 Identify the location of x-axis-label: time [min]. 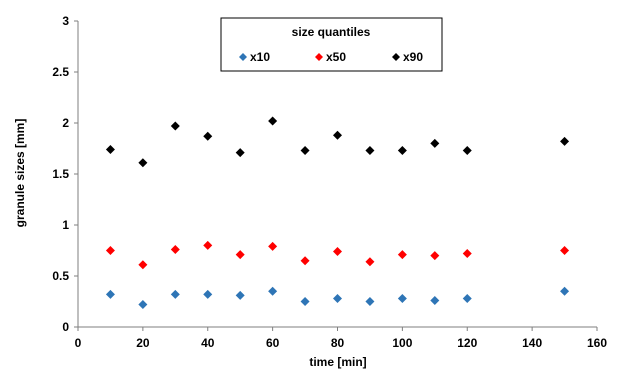
(337, 362).